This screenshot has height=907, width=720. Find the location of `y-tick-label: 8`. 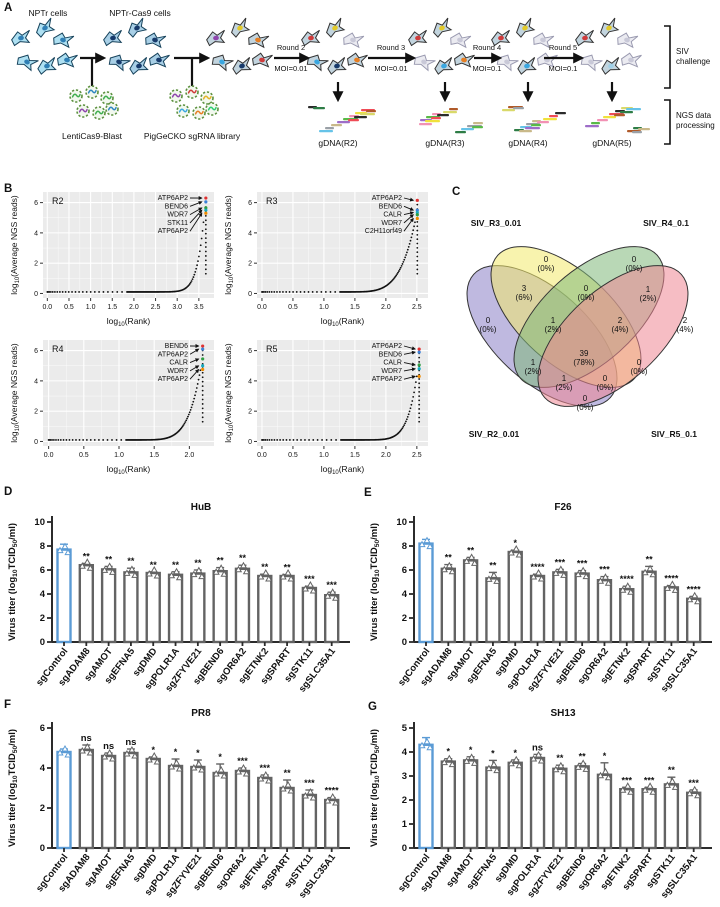

y-tick-label: 8 is located at coordinates (404, 546).